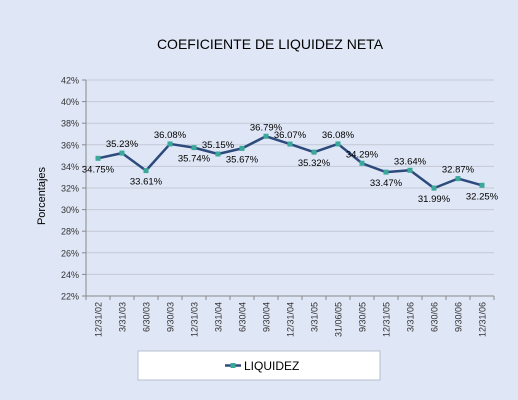 The width and height of the screenshot is (518, 400). I want to click on x-tick-label: 31/06/05, so click(339, 319).